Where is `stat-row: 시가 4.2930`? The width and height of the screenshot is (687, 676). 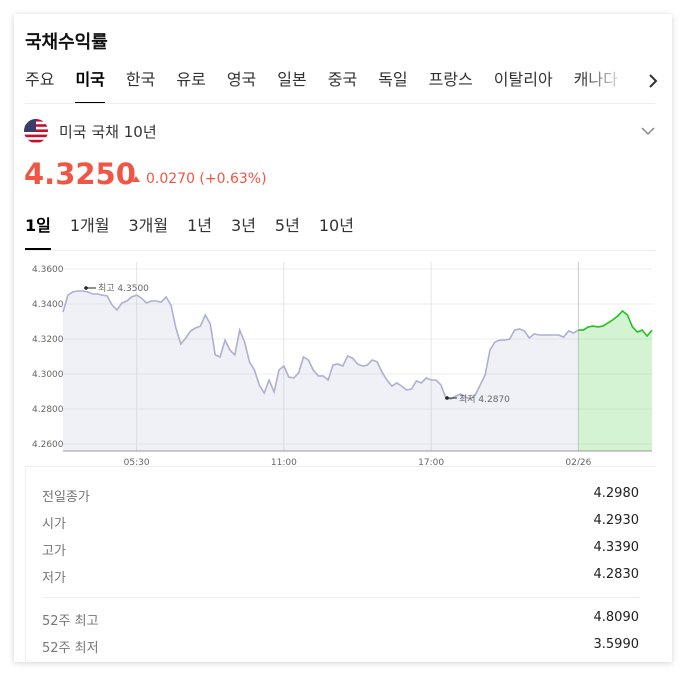
stat-row: 시가 4.2930 is located at coordinates (340, 522).